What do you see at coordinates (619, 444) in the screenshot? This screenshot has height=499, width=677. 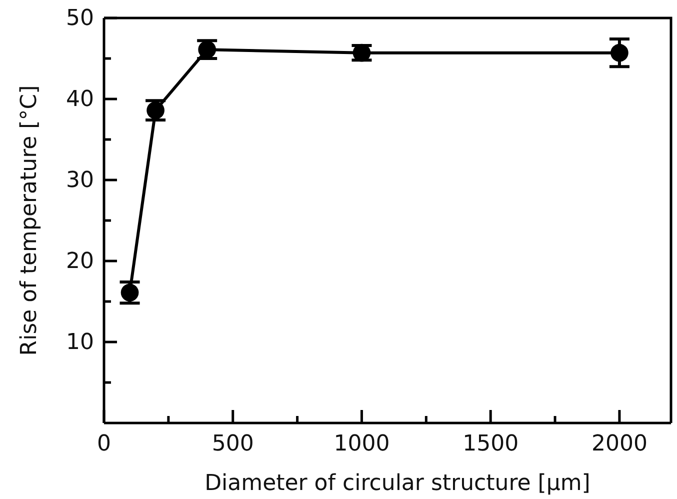 I see `x-tick-label: 2000` at bounding box center [619, 444].